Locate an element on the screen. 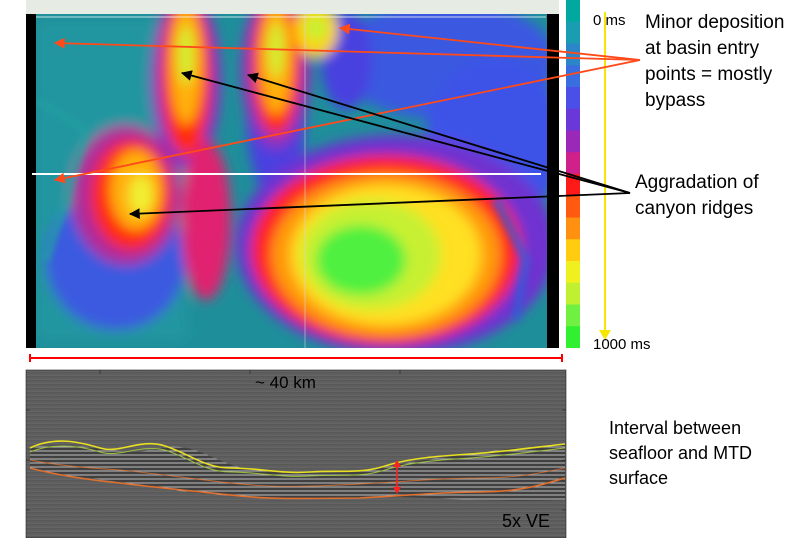 The height and width of the screenshot is (538, 800). colorbar is located at coordinates (581, 174).